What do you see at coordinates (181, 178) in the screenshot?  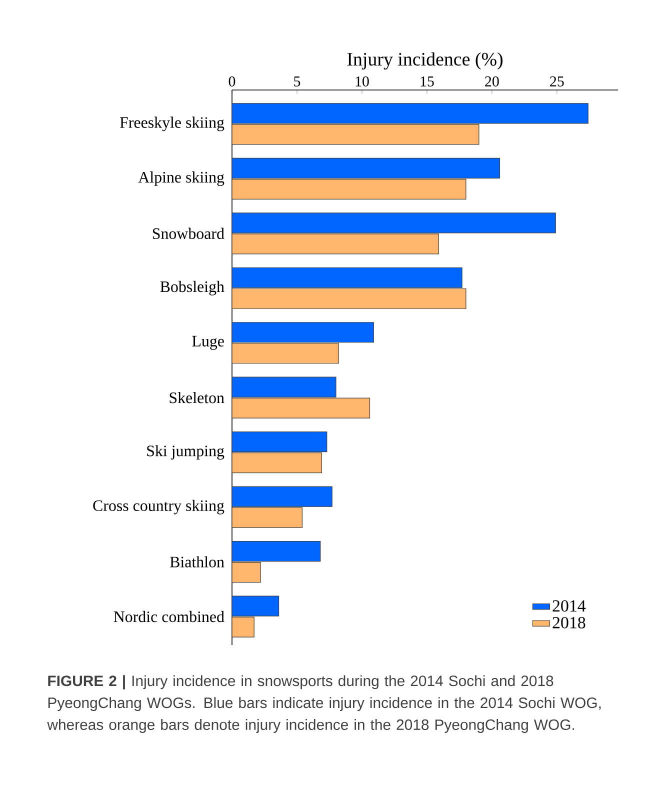 I see `y-tick-label: Alpine skiing` at bounding box center [181, 178].